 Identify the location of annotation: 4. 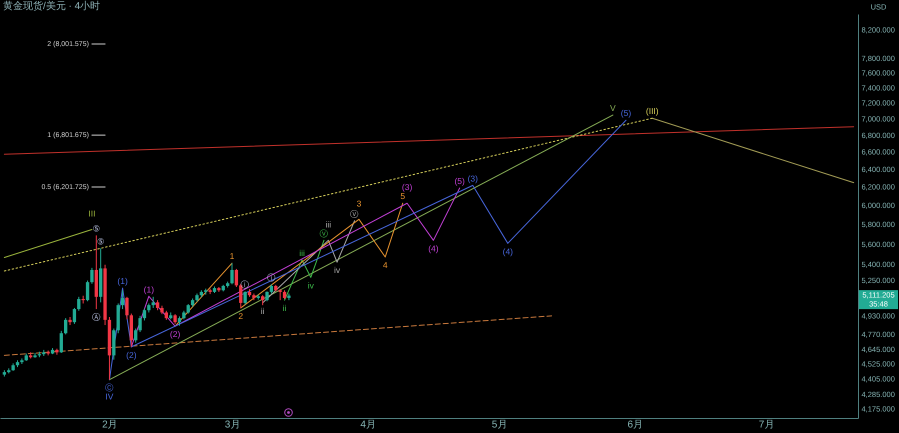
(385, 265).